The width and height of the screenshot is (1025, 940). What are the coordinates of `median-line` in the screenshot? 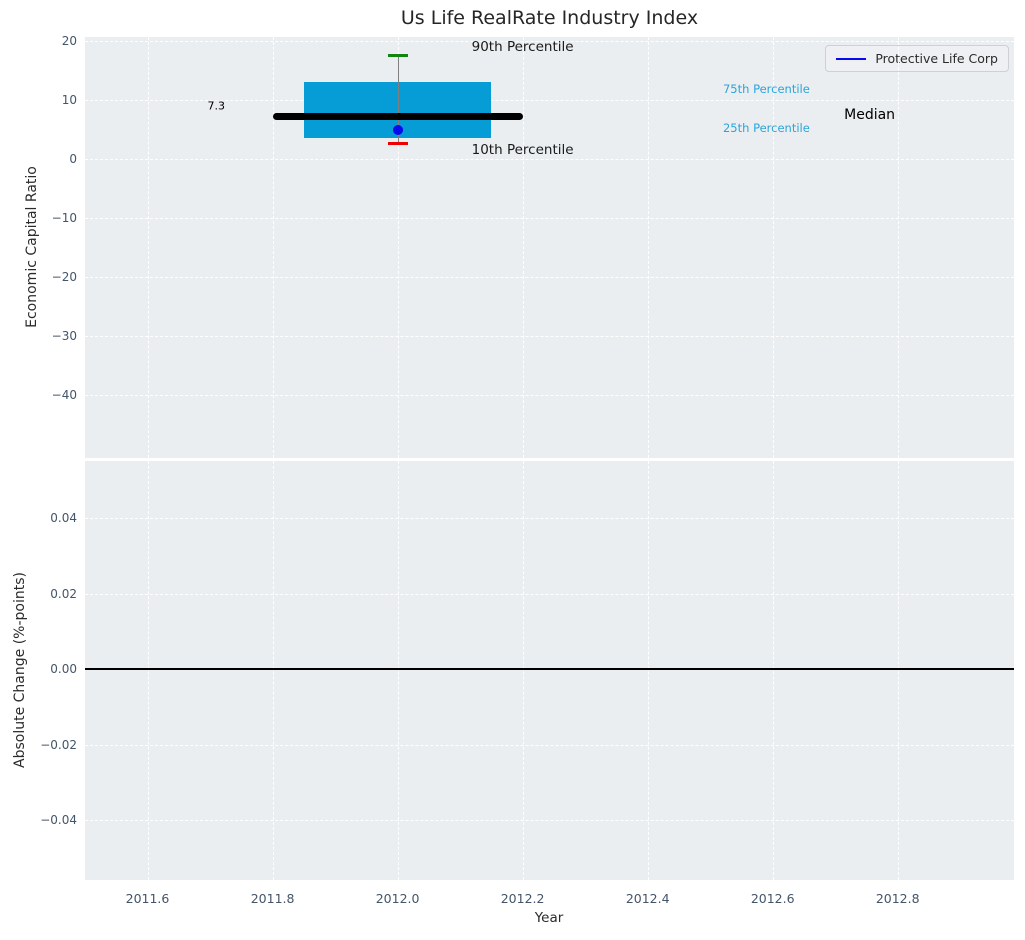 It's located at (397, 116).